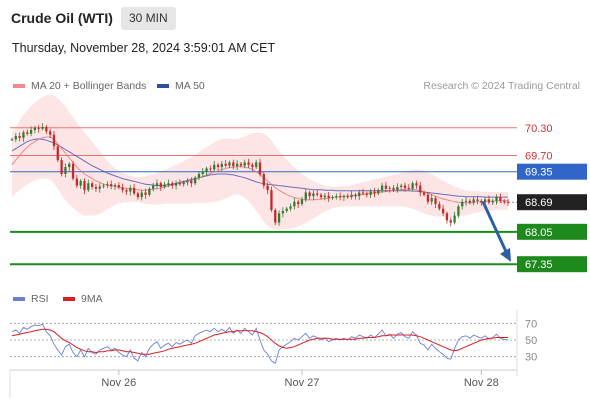  What do you see at coordinates (19, 299) in the screenshot?
I see `rsi-swatch` at bounding box center [19, 299].